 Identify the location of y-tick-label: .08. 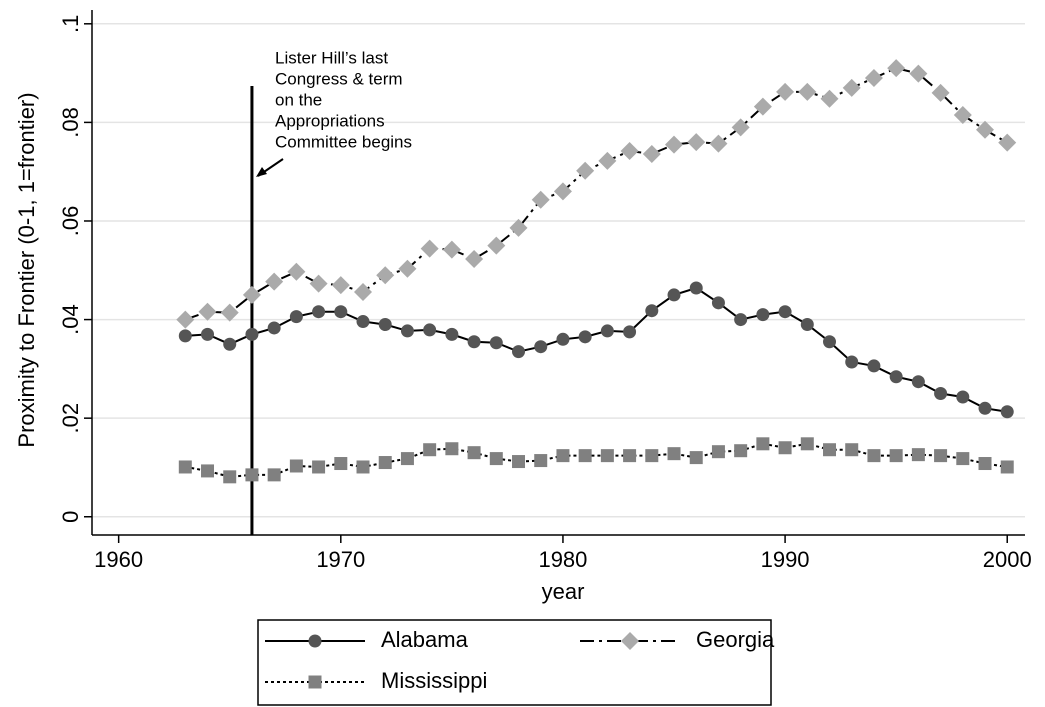
(70, 122).